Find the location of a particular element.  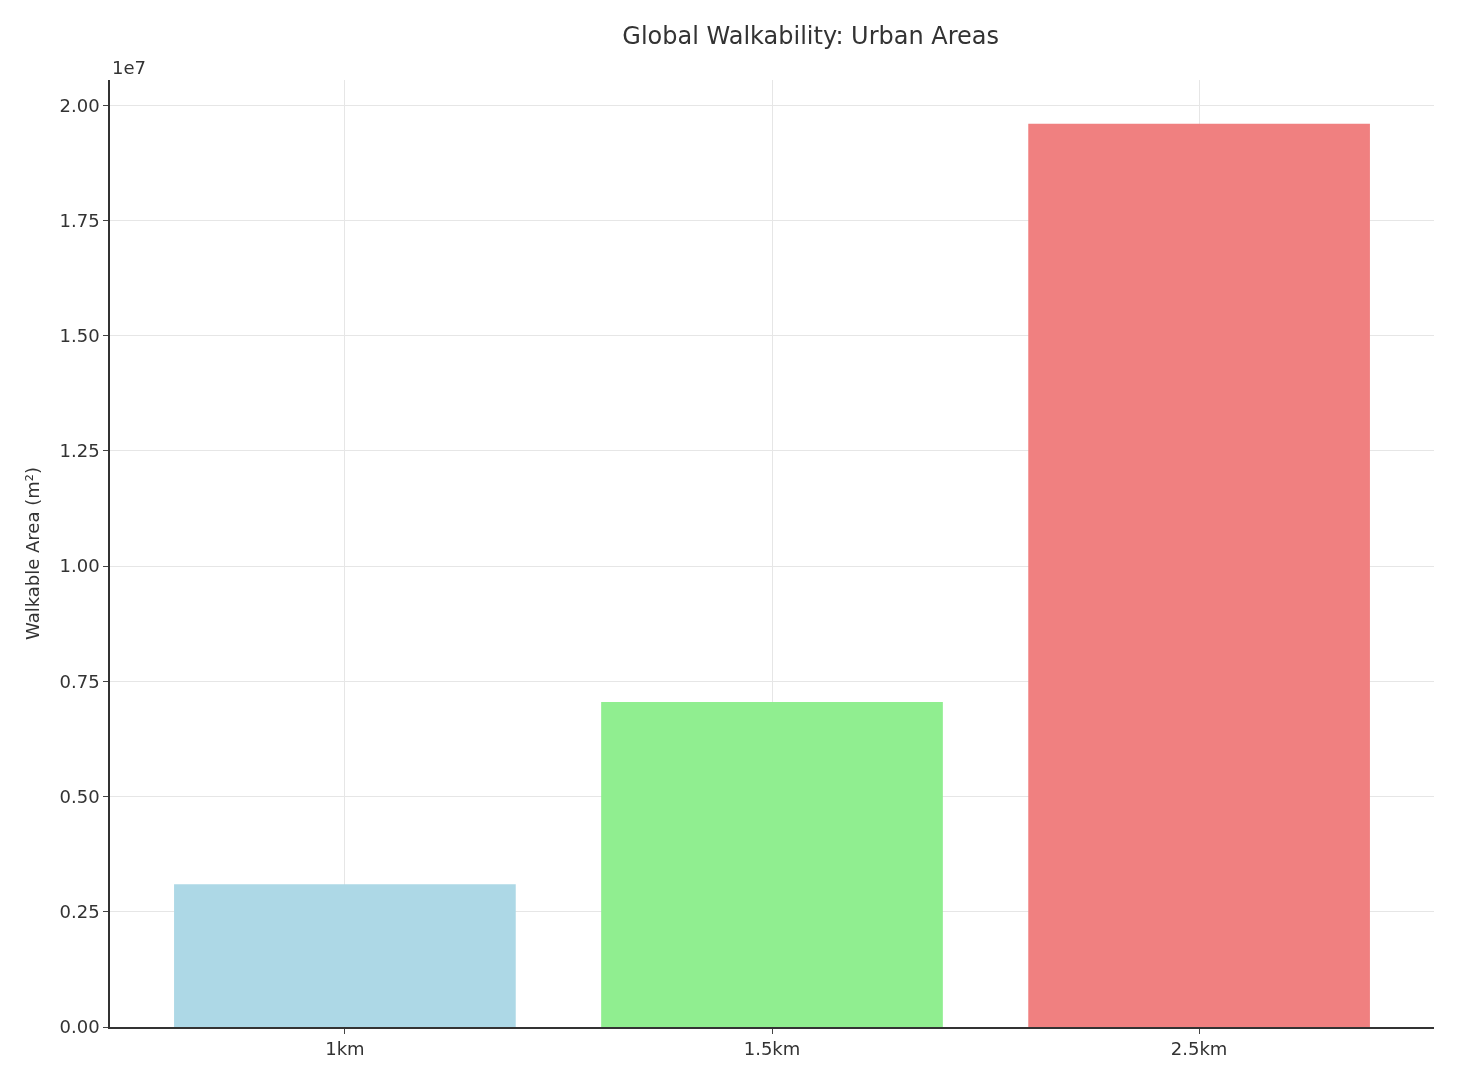

x-tick-label: 1.5km is located at coordinates (772, 1049).